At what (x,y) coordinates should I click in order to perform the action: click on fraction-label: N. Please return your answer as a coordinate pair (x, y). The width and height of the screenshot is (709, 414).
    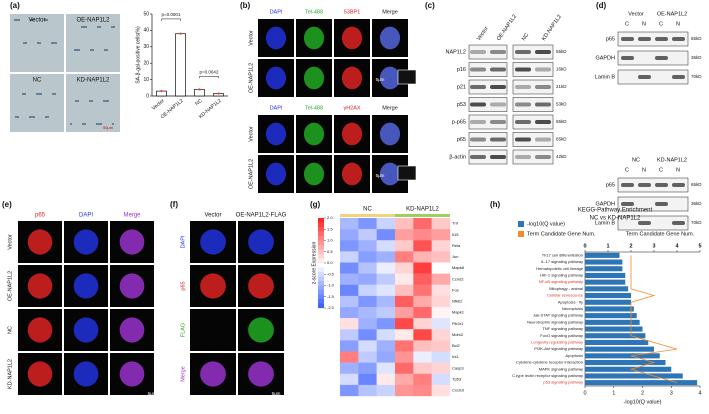
    Looking at the image, I should click on (644, 24).